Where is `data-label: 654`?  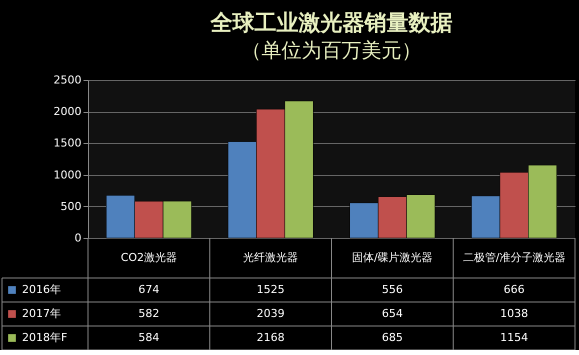 data-label: 654 is located at coordinates (392, 313).